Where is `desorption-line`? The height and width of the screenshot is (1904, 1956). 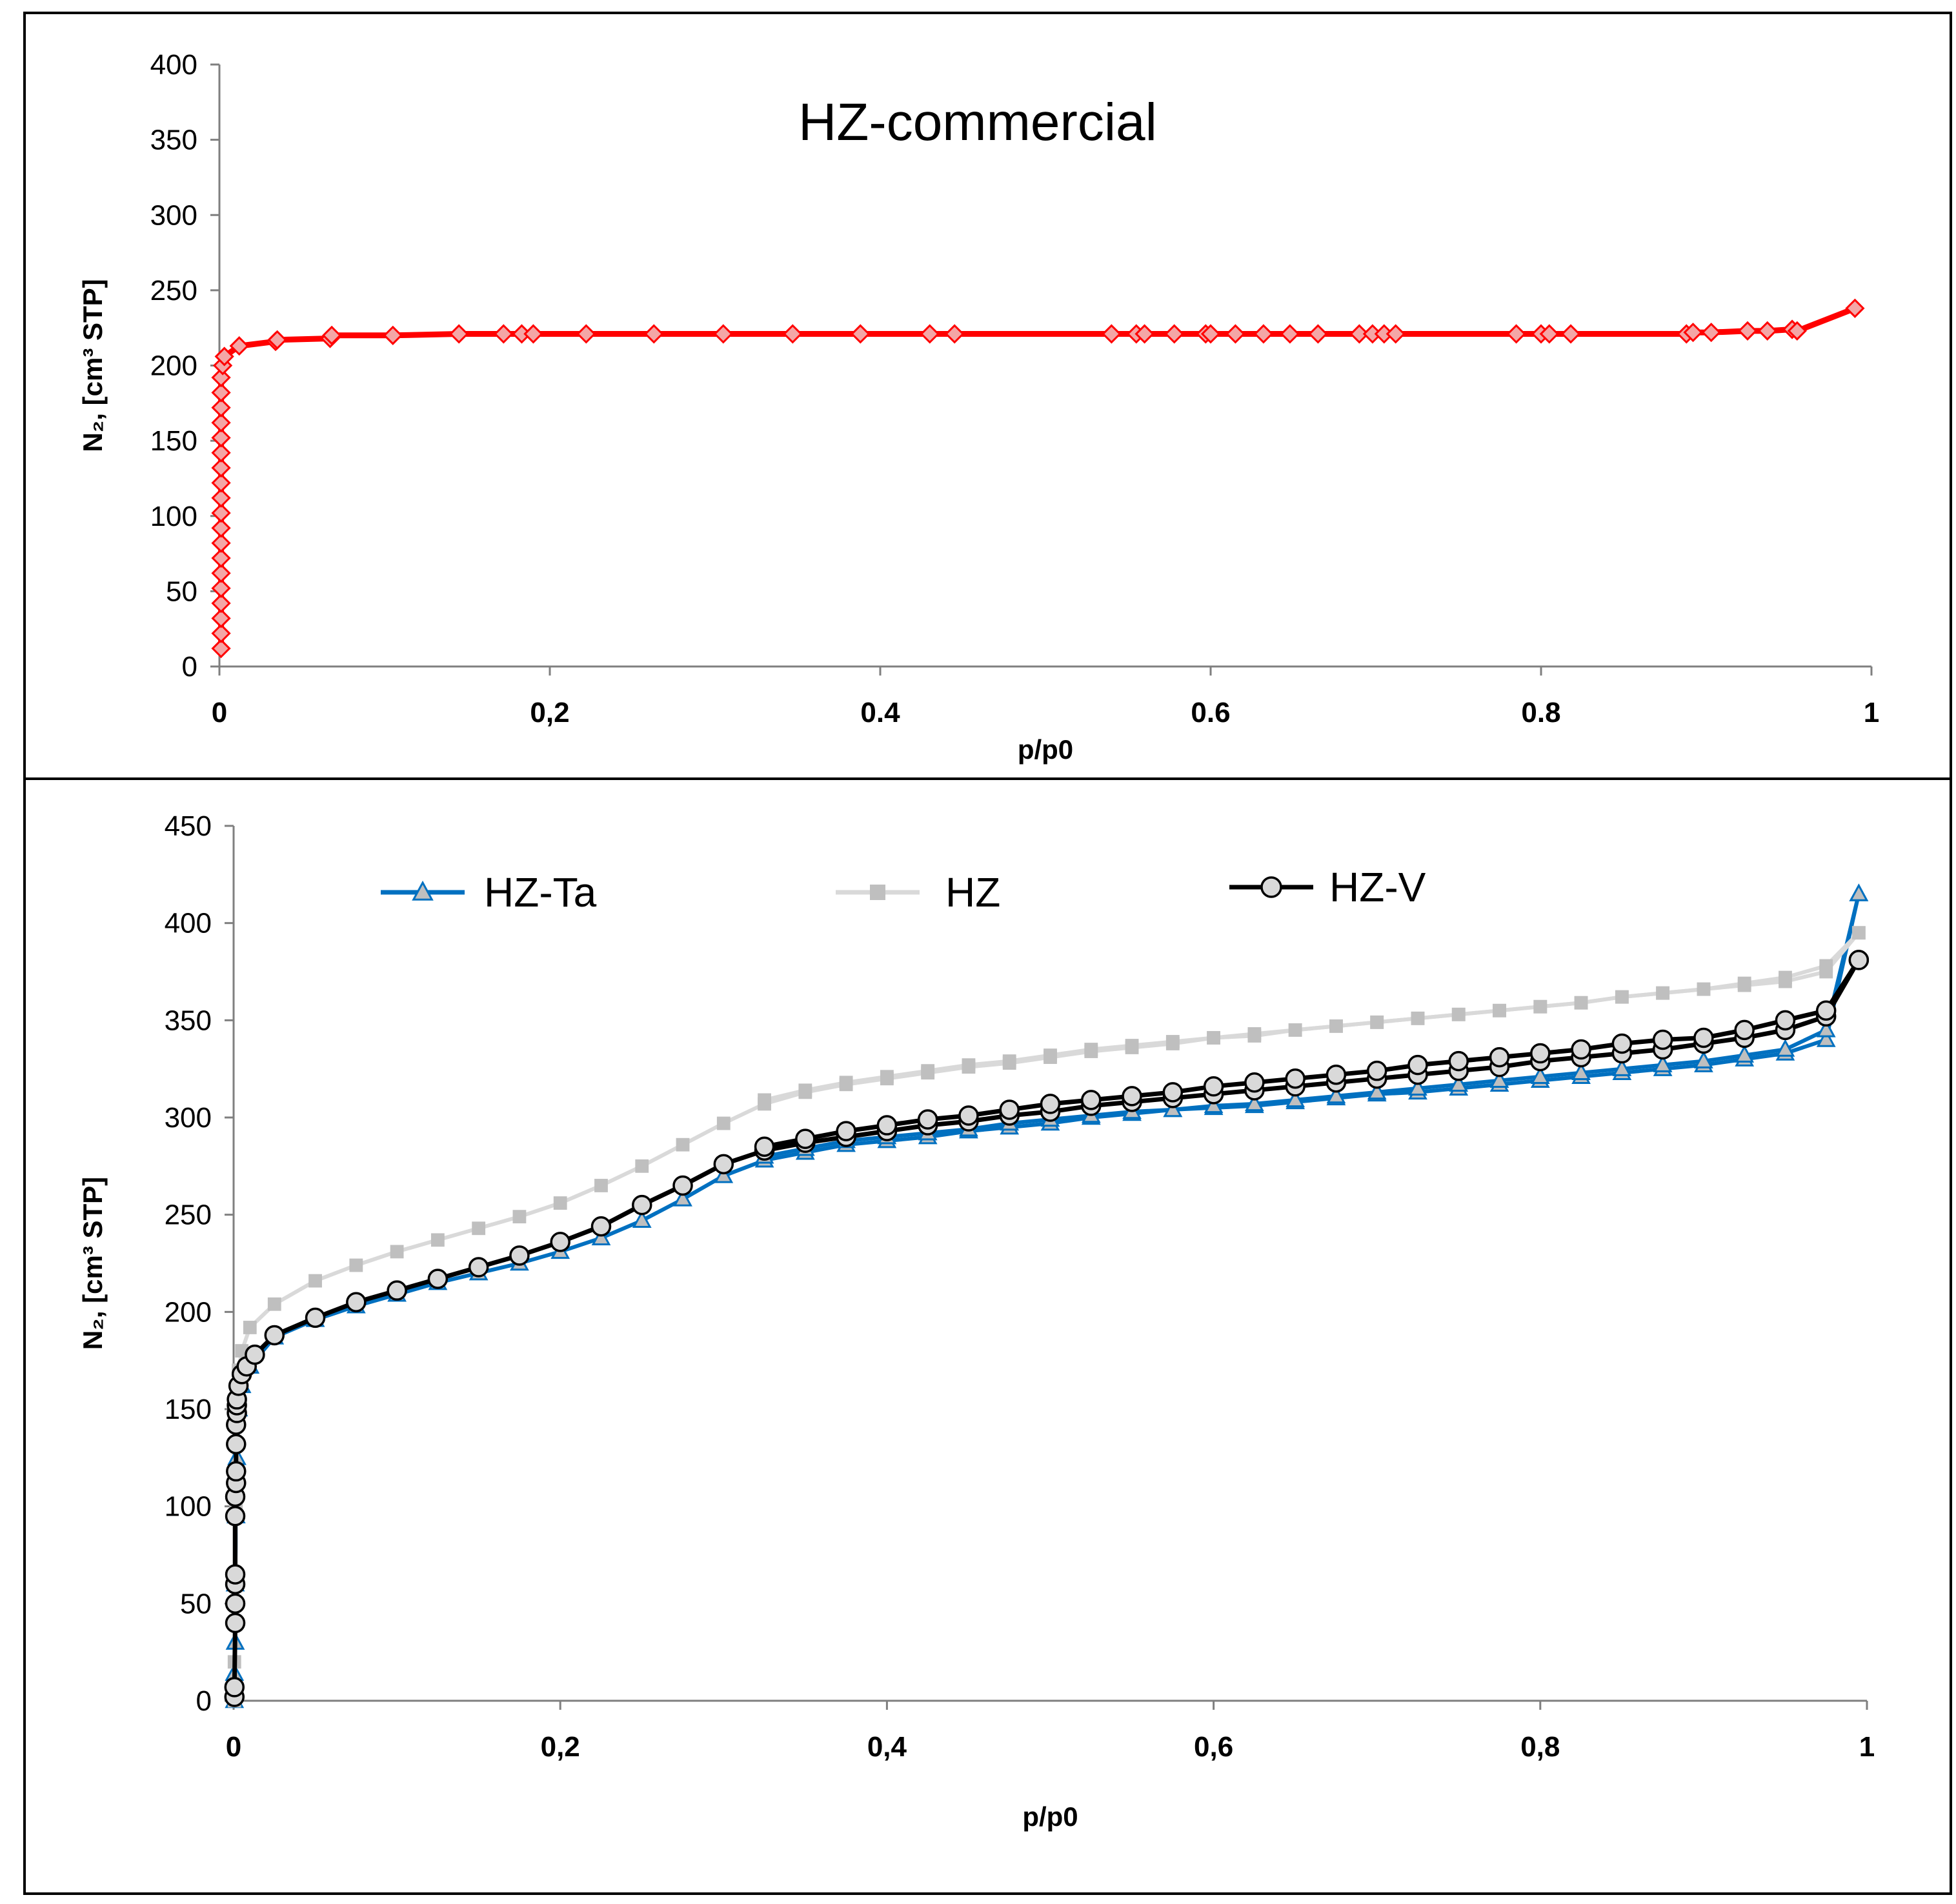
desorption-line is located at coordinates (1312, 1026).